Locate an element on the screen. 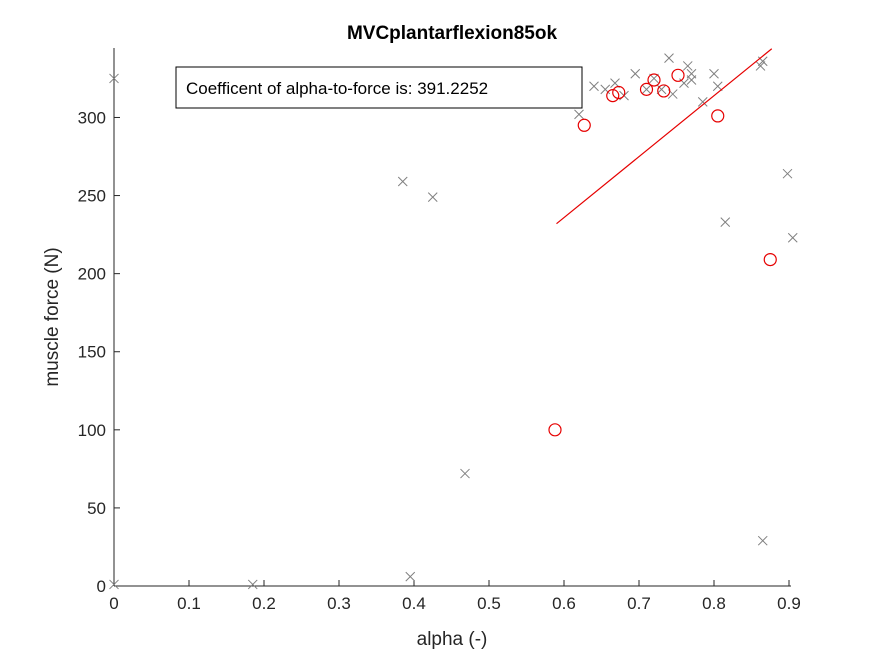  y-tick-label: 50 is located at coordinates (96, 508).